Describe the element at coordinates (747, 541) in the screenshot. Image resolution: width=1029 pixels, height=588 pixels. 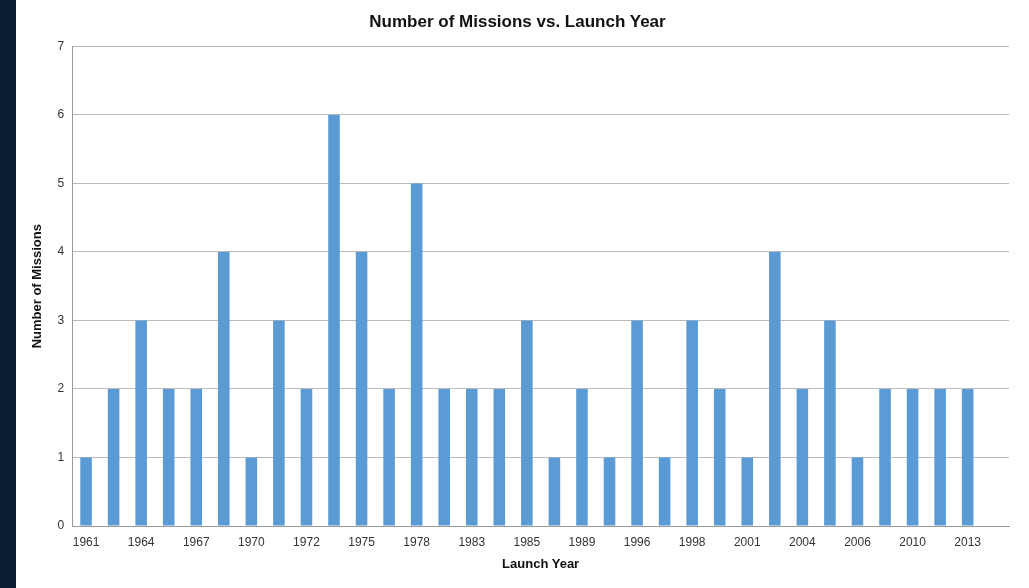
I see `x-tick-label: 2001` at that location.